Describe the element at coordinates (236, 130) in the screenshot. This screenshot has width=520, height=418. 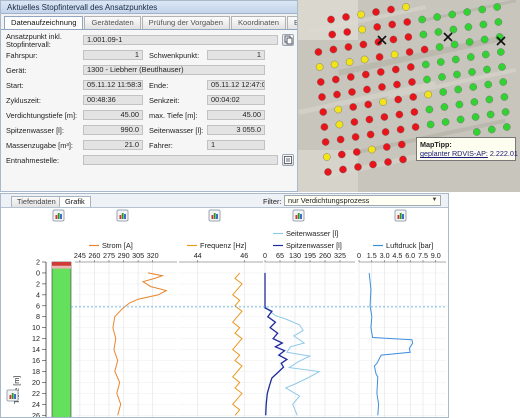
I see `seitenwasser-field: 3 055.0` at that location.